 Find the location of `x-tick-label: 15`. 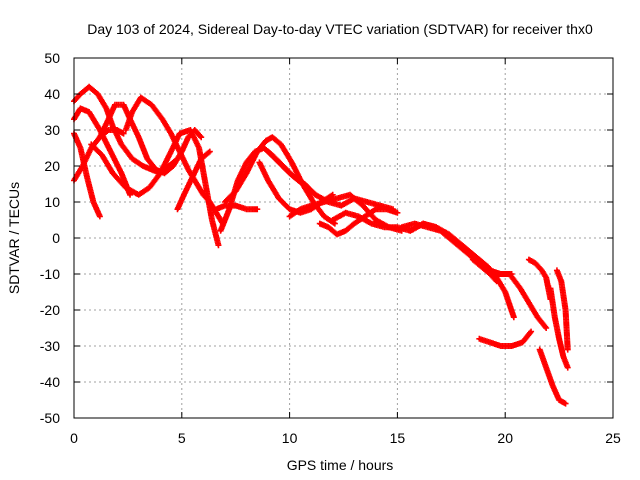

x-tick-label: 15 is located at coordinates (398, 438).